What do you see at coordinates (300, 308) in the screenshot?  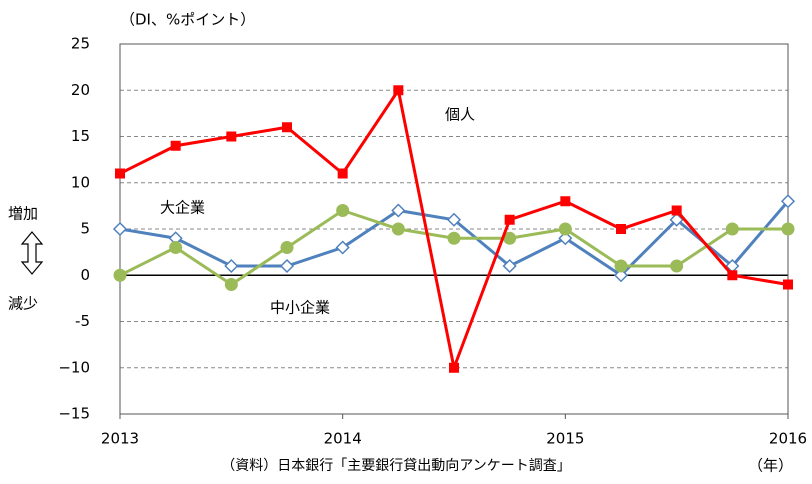 I see `series-label: 中小企業` at bounding box center [300, 308].